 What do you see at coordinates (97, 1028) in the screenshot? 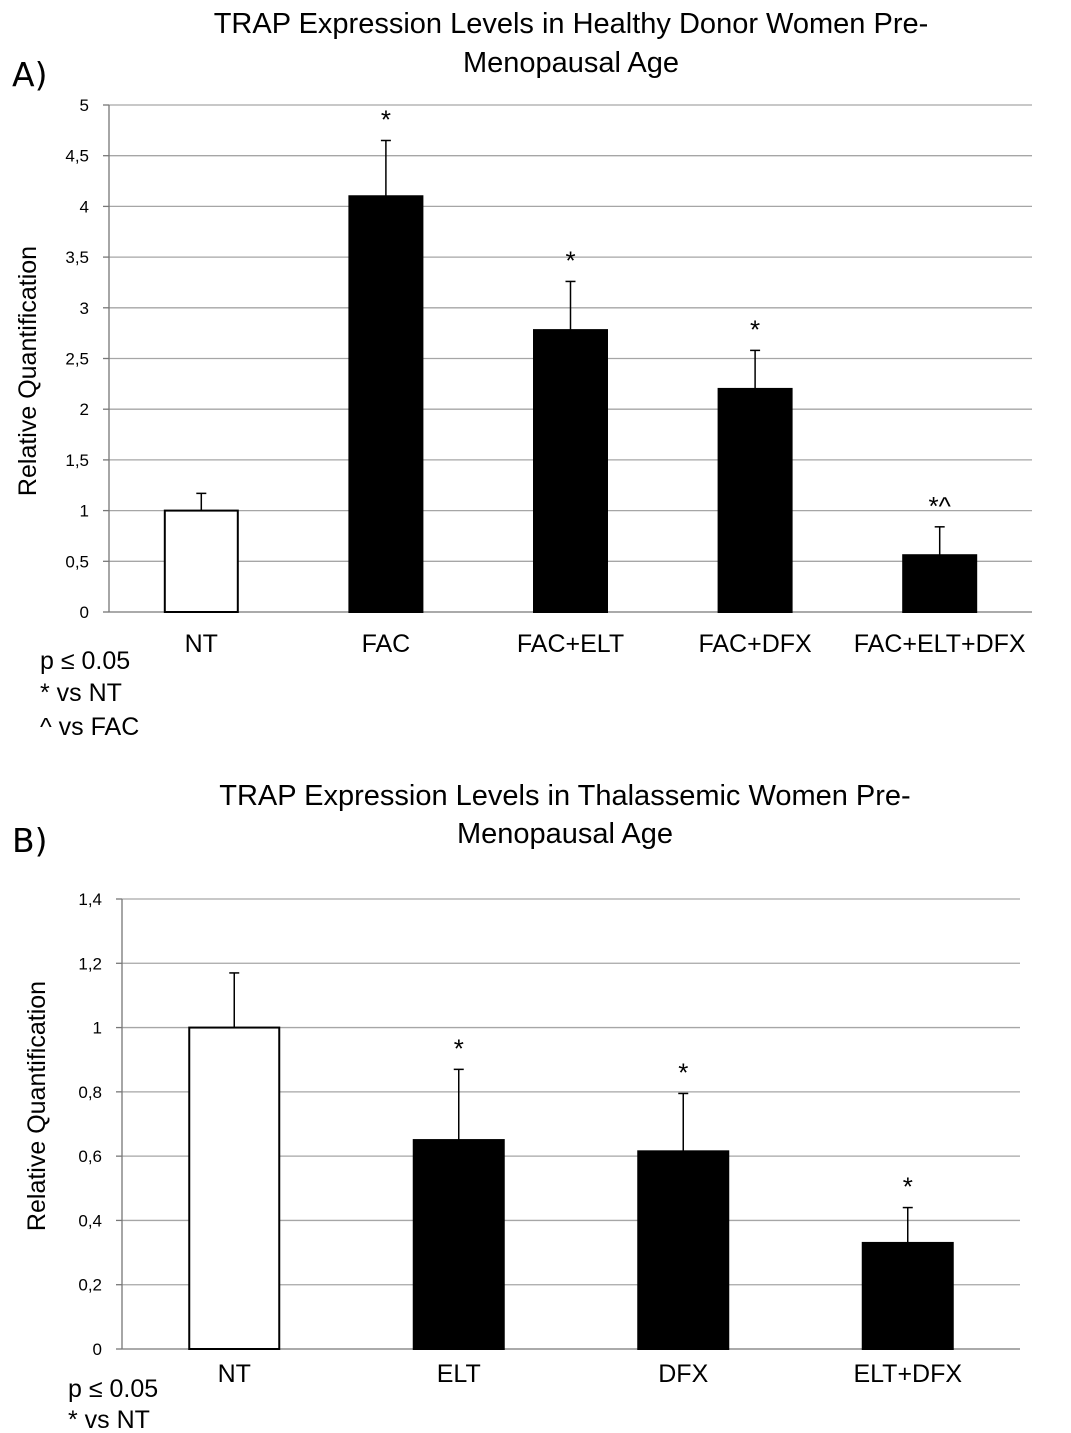
I see `panel-b-y-tick-label: 1` at bounding box center [97, 1028].